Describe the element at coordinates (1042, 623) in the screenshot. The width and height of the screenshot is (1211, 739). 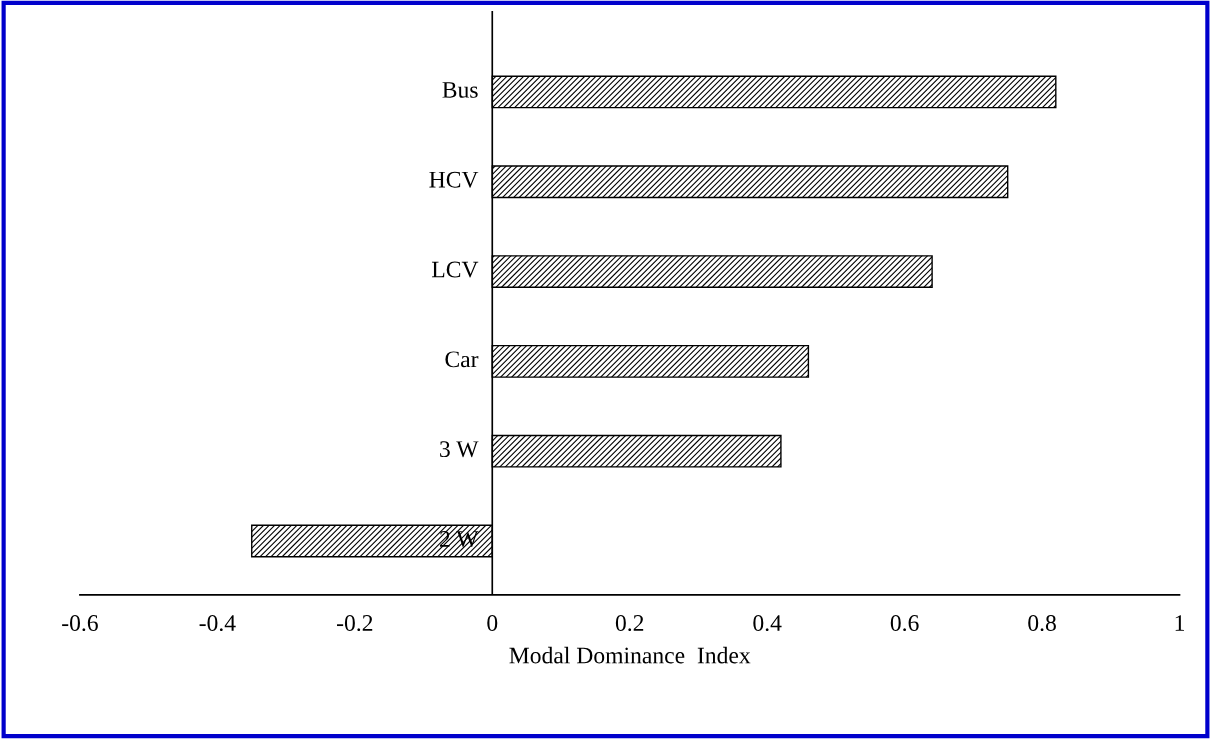
I see `x-tick-label: 0.8` at that location.